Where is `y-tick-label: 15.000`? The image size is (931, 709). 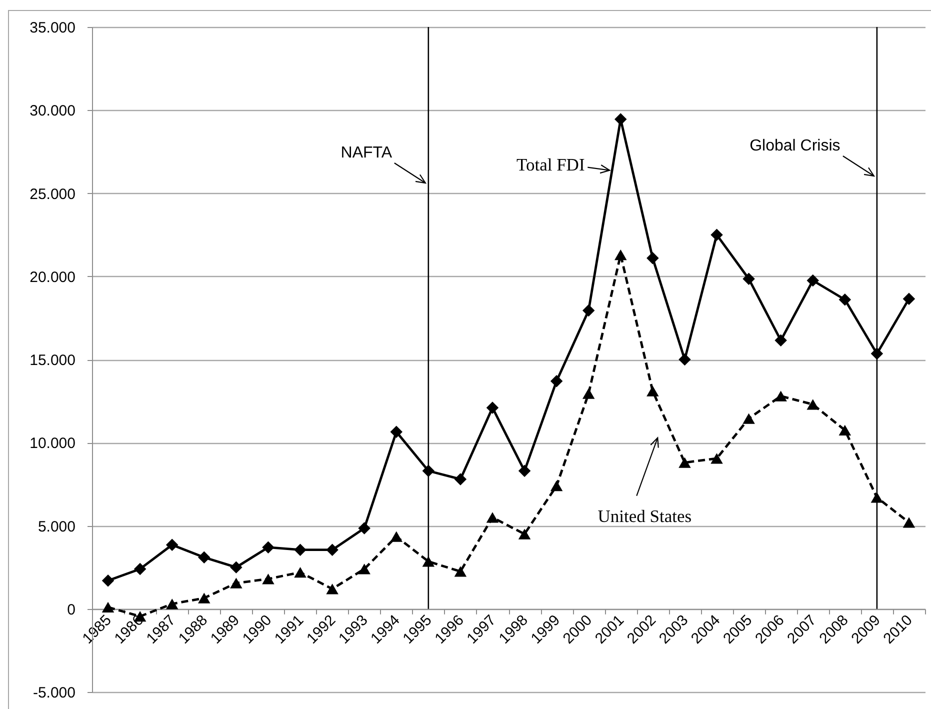 y-tick-label: 15.000 is located at coordinates (53, 360).